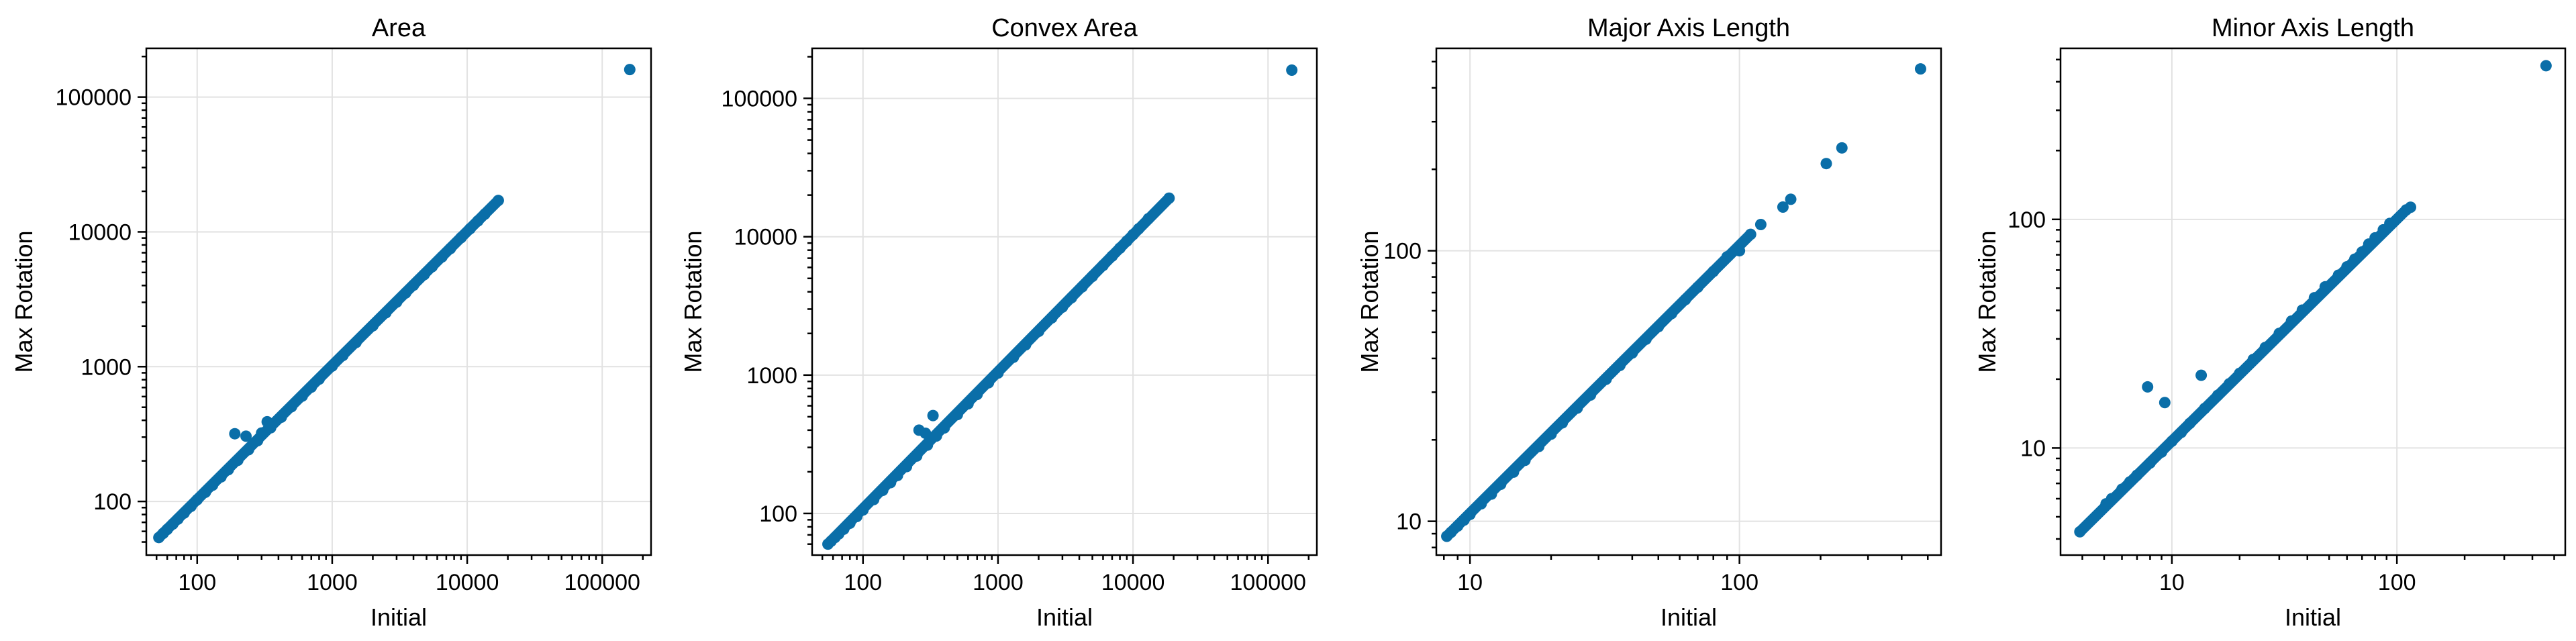 The height and width of the screenshot is (641, 2576). What do you see at coordinates (2033, 448) in the screenshot?
I see `y-tick-label: 10` at bounding box center [2033, 448].